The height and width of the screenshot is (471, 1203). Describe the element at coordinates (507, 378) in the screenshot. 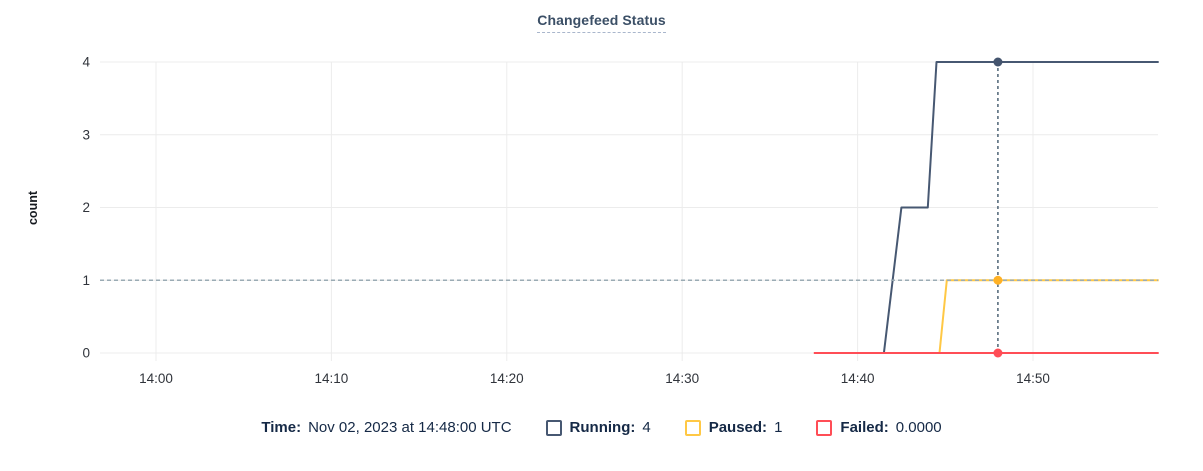

I see `svg-text: 14:20` at that location.